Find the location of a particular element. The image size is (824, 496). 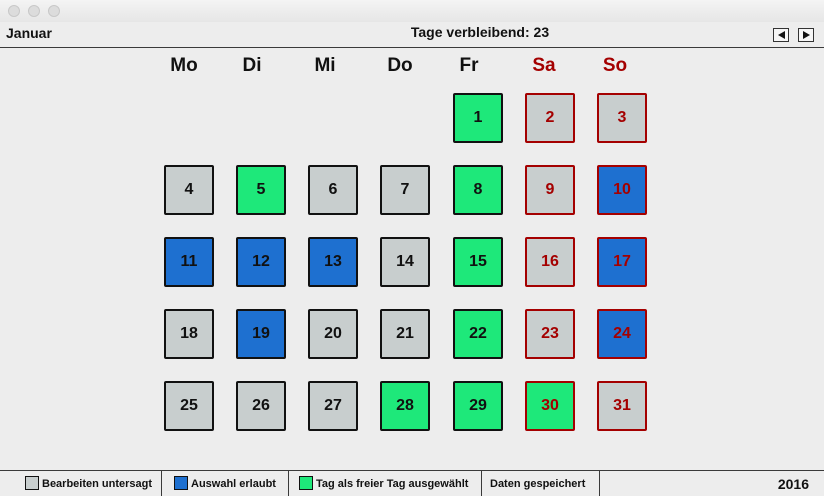

legend-locked-label: Bearbeiten untersagt is located at coordinates (97, 484).